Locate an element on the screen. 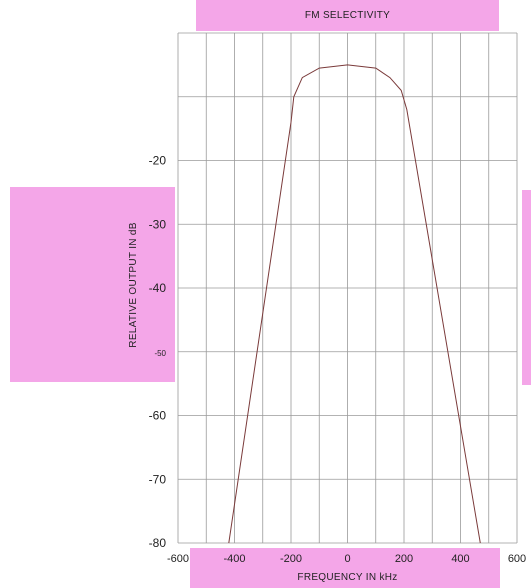 Image resolution: width=531 pixels, height=588 pixels. y-tick-label: -60 is located at coordinates (158, 416).